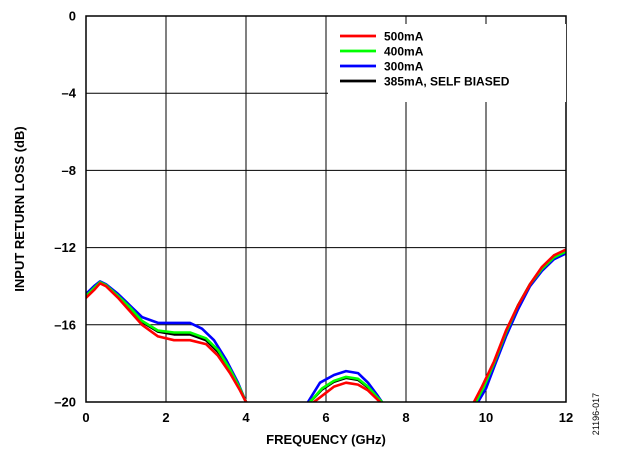  I want to click on figure-id: 21196-017, so click(596, 414).